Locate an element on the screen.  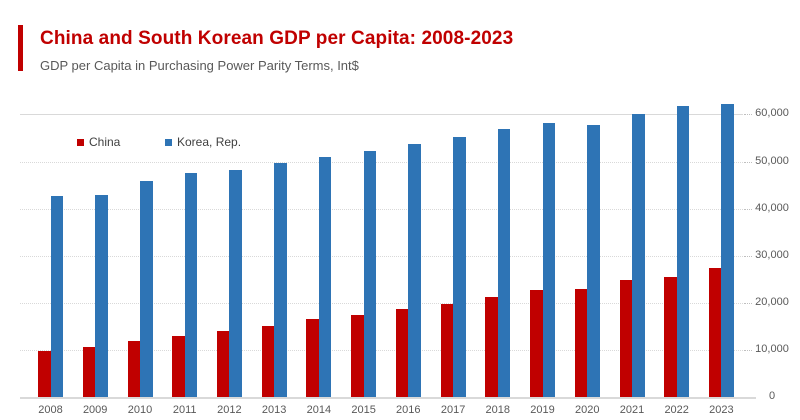
x-label-2022: 2022 is located at coordinates (676, 410).